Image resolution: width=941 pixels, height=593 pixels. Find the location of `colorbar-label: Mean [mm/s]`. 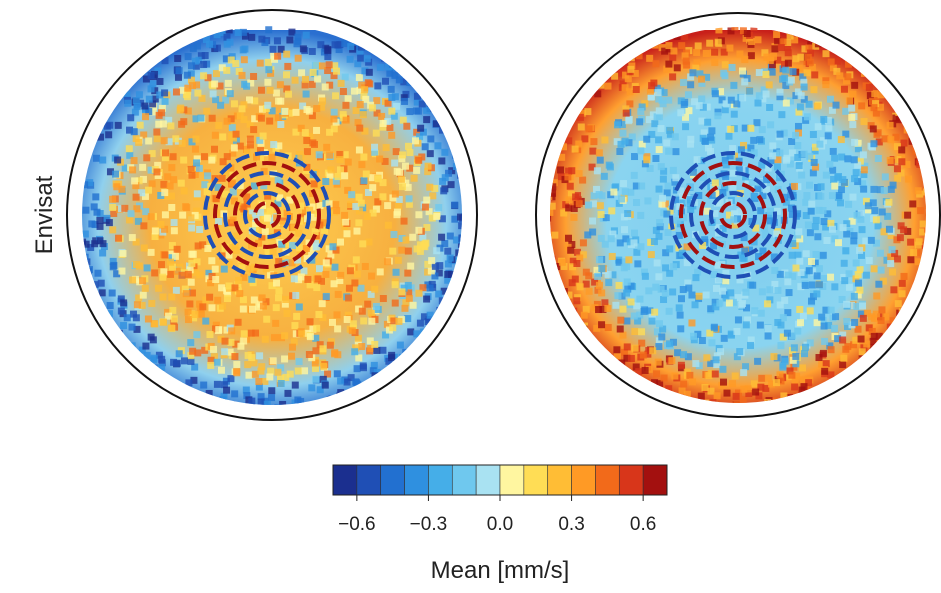

colorbar-label: Mean [mm/s] is located at coordinates (500, 570).